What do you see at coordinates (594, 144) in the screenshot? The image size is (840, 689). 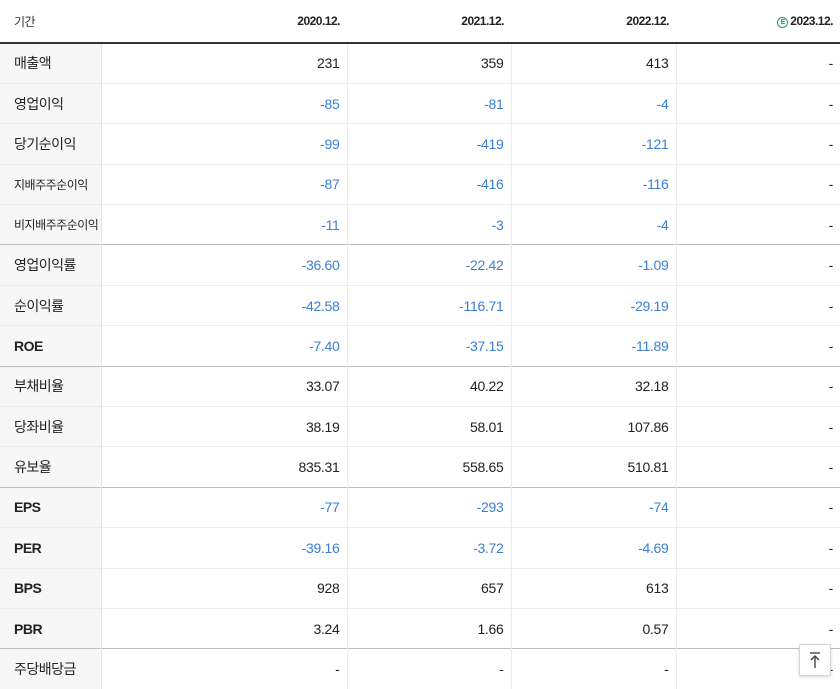 I see `value-cell: -121` at bounding box center [594, 144].